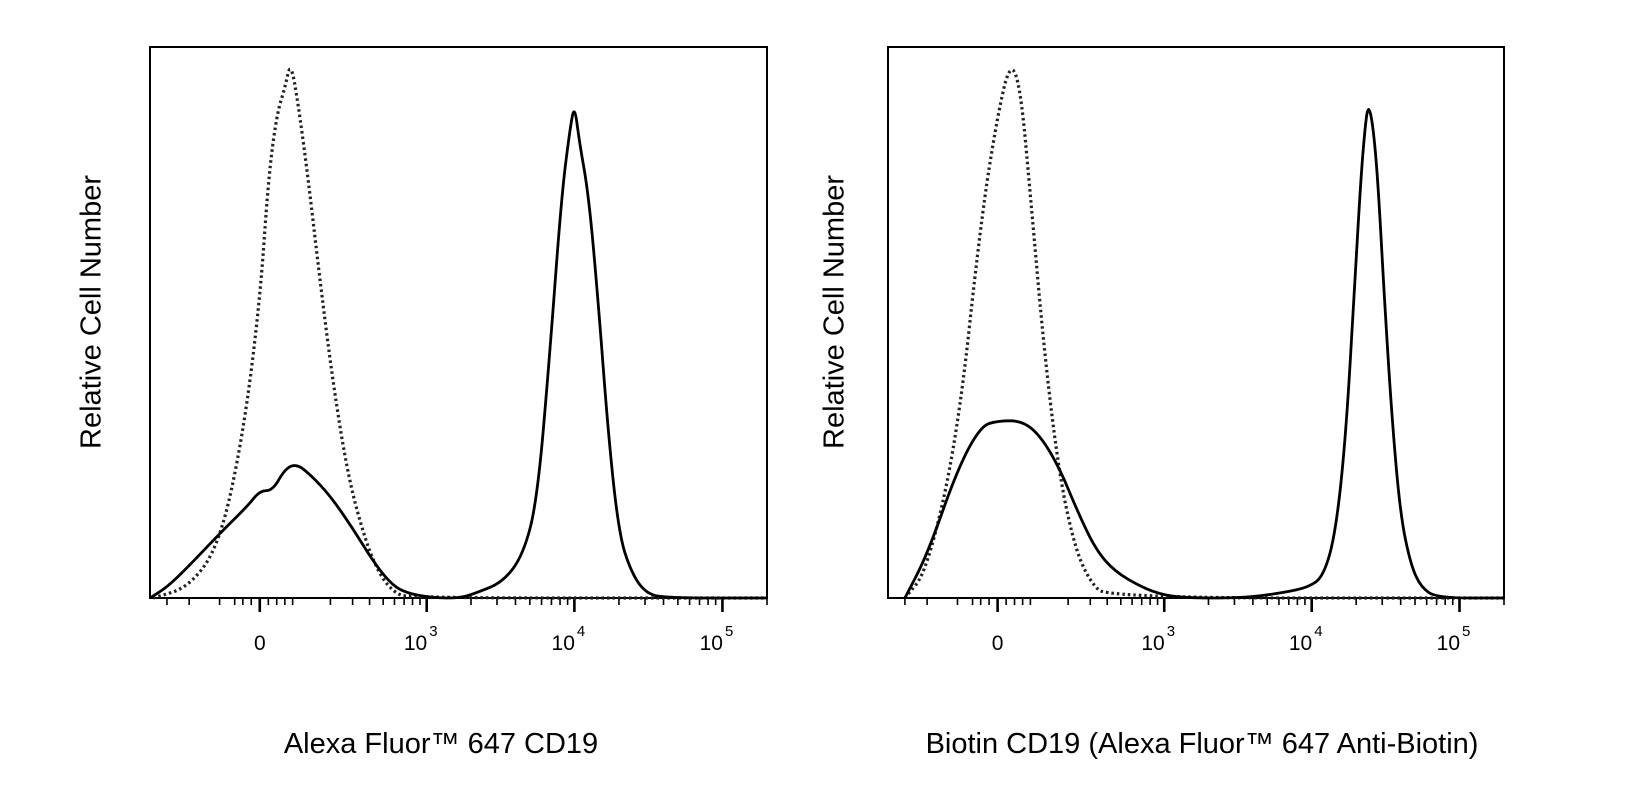 Image resolution: width=1652 pixels, height=797 pixels. I want to click on right-x-tick-label: 10⁵, so click(1454, 639).